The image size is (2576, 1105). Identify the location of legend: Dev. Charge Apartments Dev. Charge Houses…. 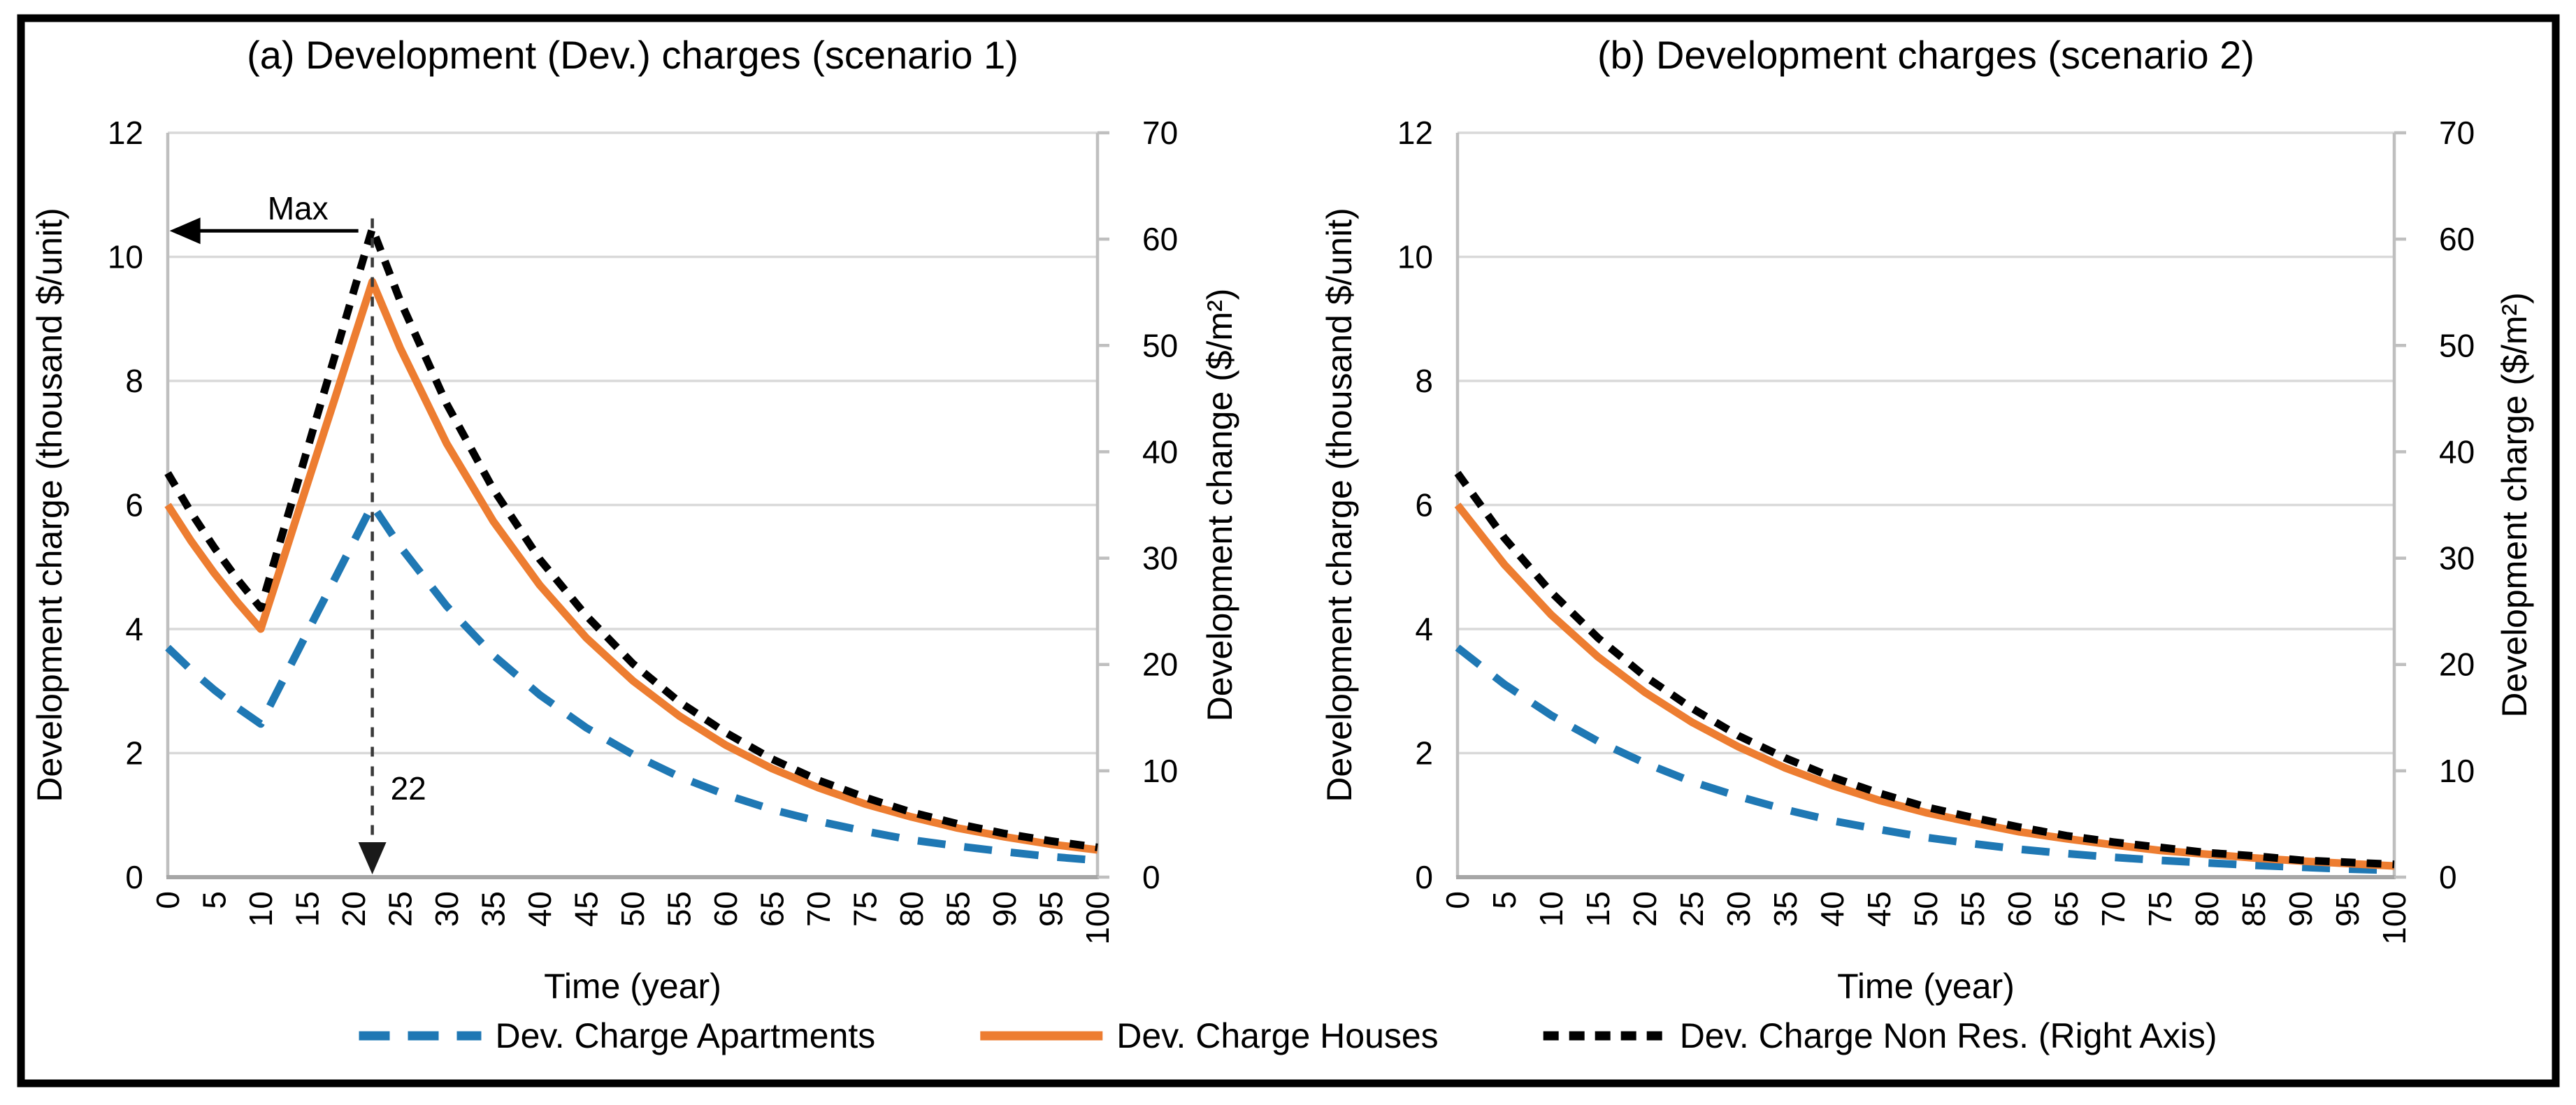
(1288, 1035).